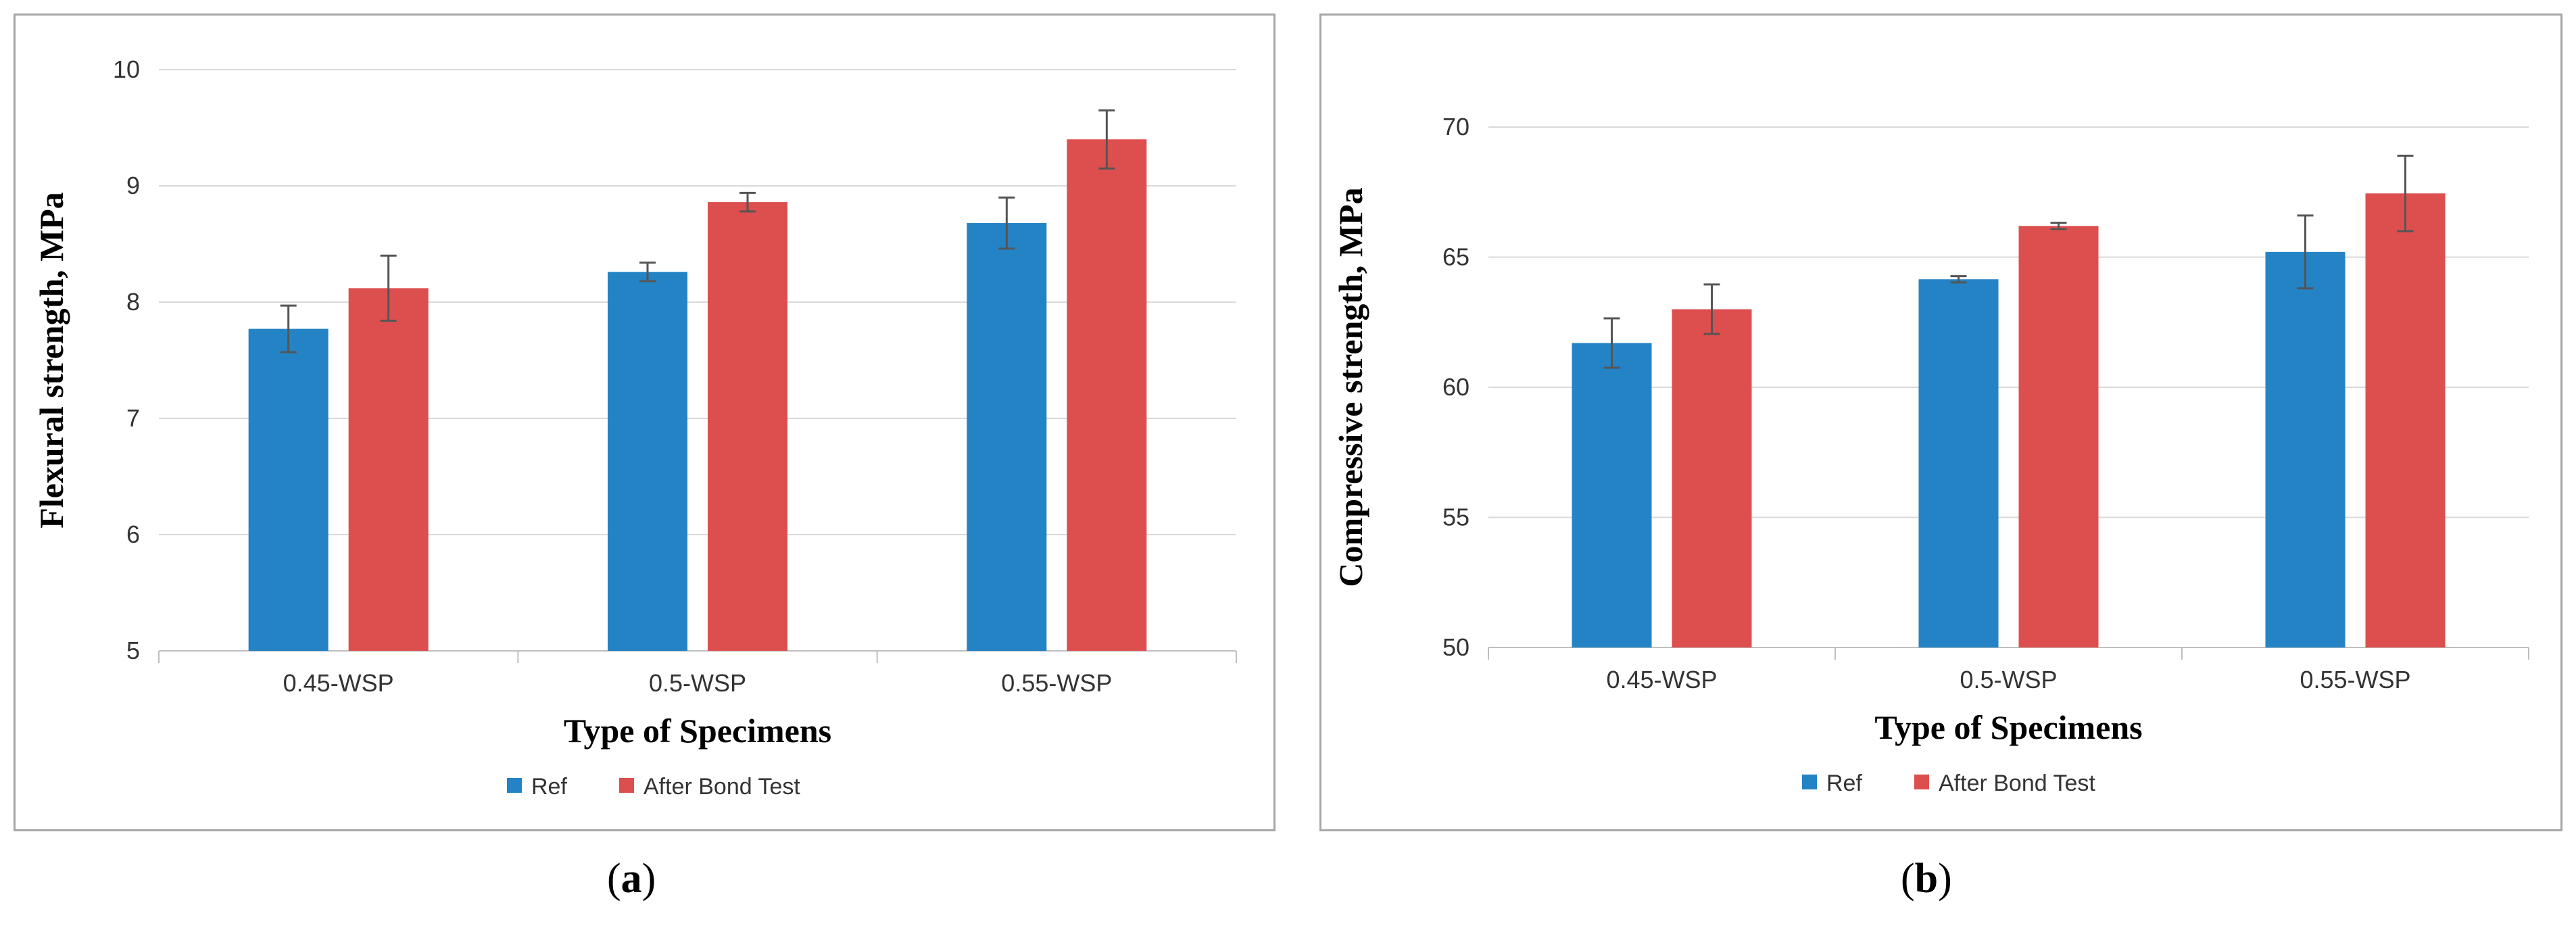 This screenshot has width=2576, height=930. What do you see at coordinates (1926, 879) in the screenshot?
I see `panel-label-b: (b)` at bounding box center [1926, 879].